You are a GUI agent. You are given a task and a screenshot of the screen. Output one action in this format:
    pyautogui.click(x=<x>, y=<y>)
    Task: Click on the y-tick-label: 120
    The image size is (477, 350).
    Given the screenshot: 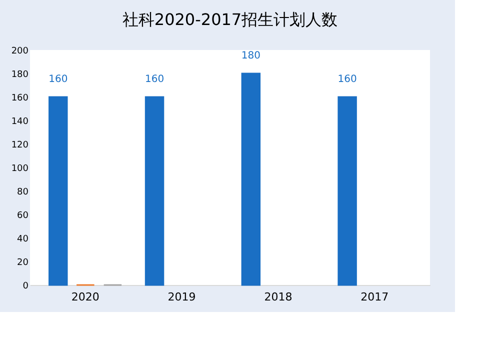 What is the action you would take?
    pyautogui.click(x=20, y=145)
    